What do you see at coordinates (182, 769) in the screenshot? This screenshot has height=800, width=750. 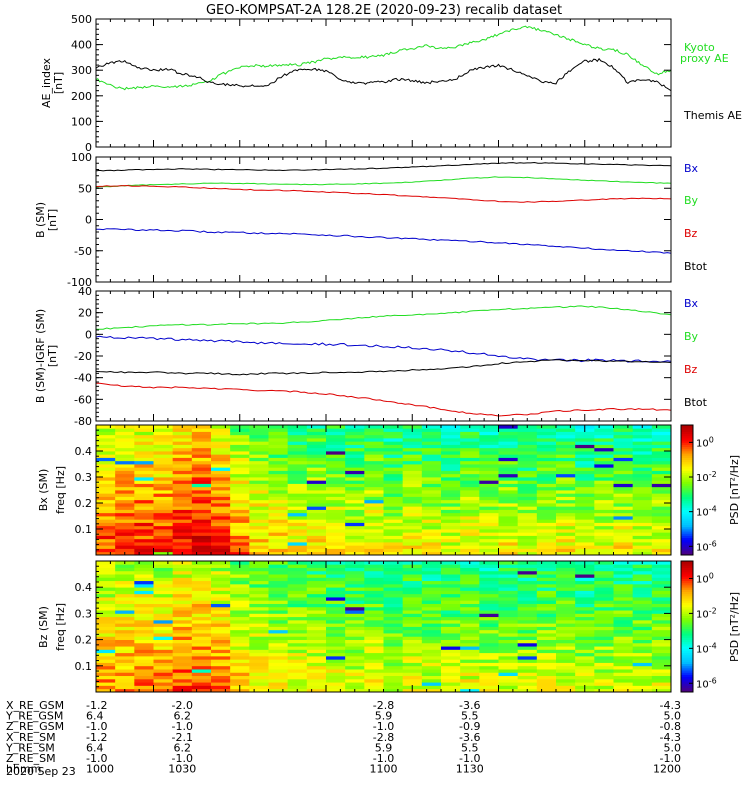 I see `ephemeris-value: 1030` at bounding box center [182, 769].